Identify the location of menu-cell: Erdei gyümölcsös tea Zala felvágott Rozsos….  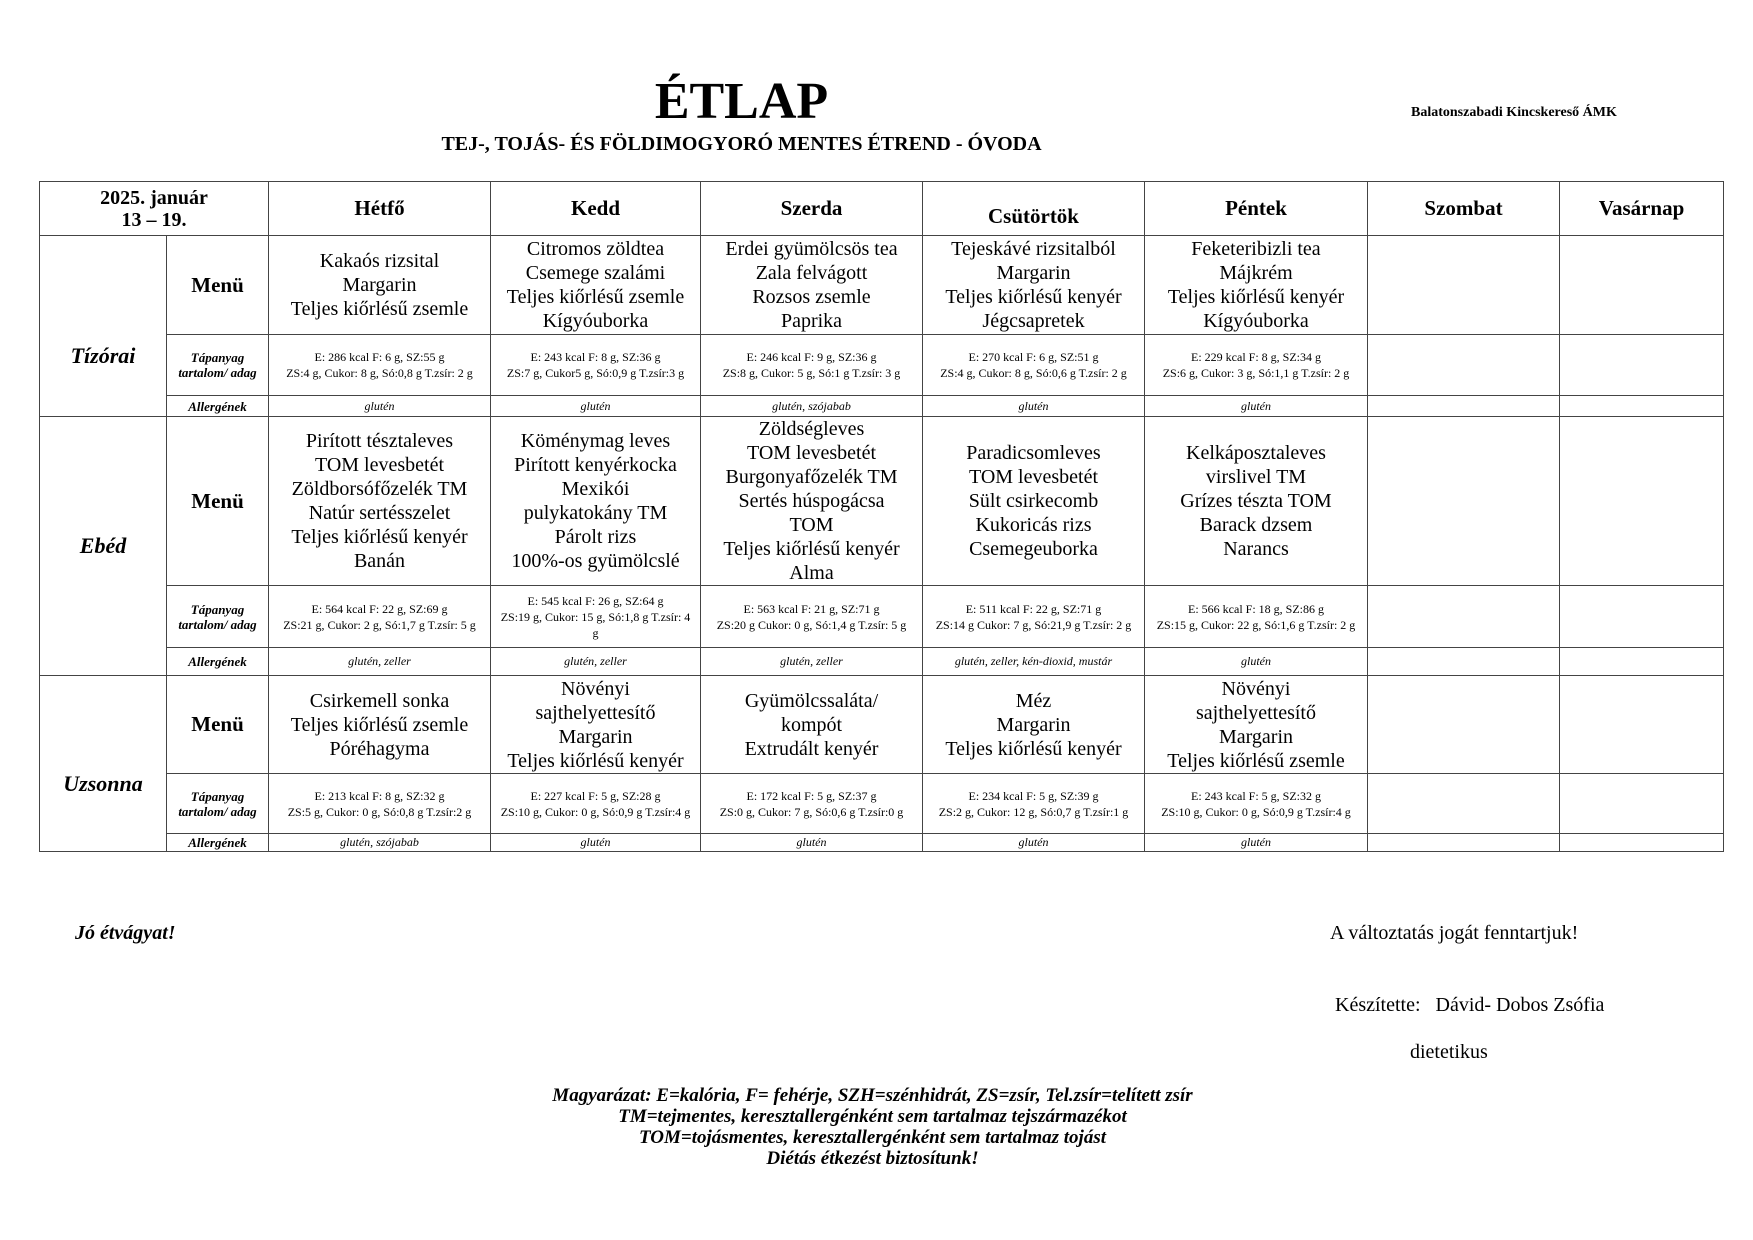
(811, 285).